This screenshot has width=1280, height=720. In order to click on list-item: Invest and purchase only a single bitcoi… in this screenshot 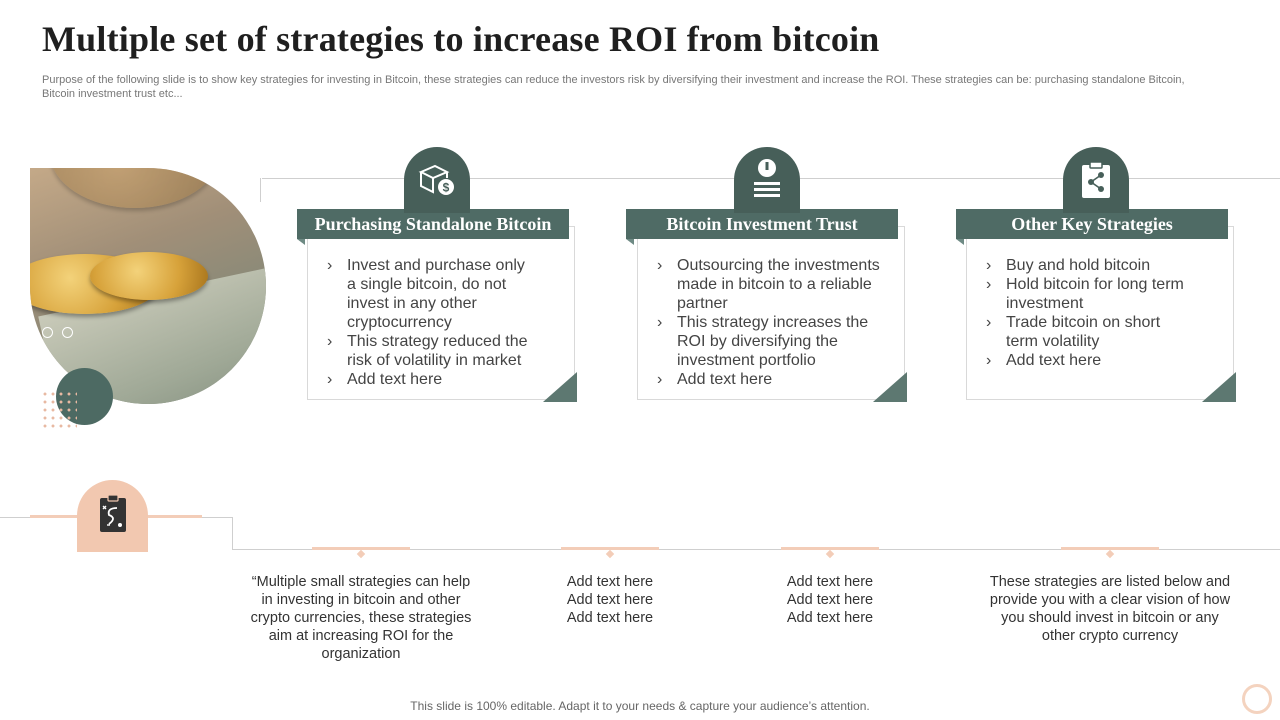, I will do `click(432, 294)`.